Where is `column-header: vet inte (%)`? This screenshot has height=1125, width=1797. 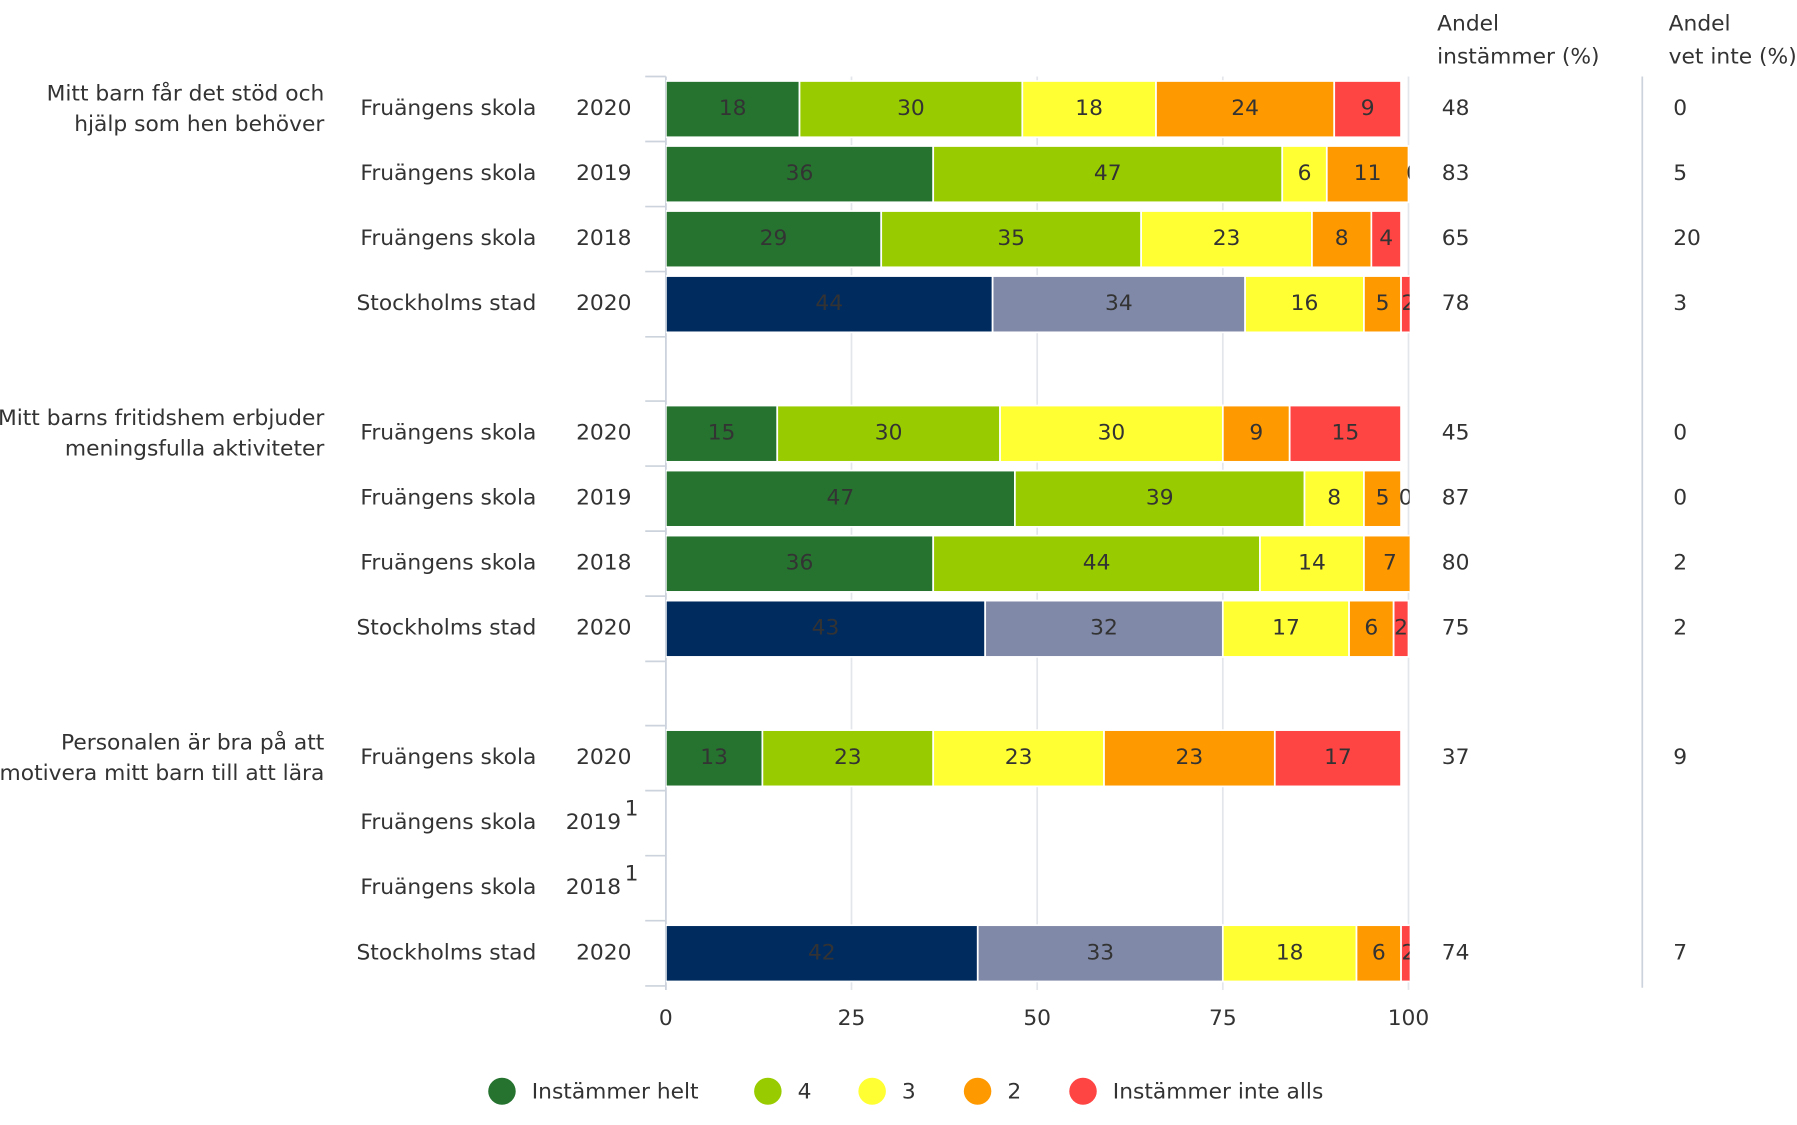 column-header: vet inte (%) is located at coordinates (1733, 56).